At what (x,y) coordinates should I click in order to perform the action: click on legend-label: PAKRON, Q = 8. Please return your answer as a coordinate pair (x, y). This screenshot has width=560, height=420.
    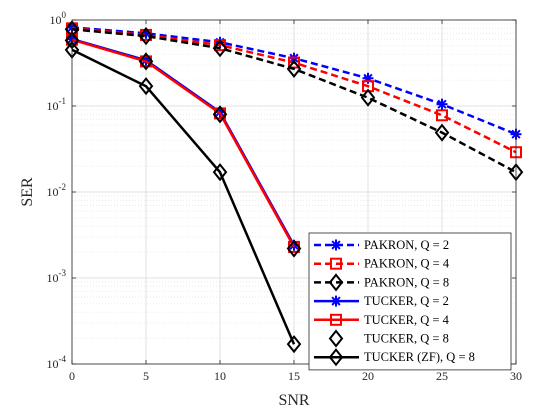
    Looking at the image, I should click on (406, 282).